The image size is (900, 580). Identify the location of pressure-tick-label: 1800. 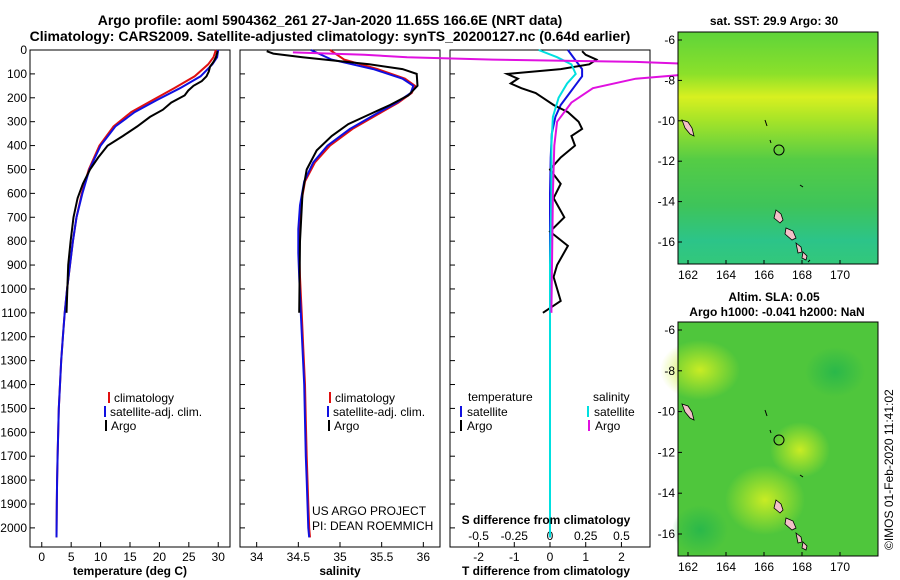
(13, 480).